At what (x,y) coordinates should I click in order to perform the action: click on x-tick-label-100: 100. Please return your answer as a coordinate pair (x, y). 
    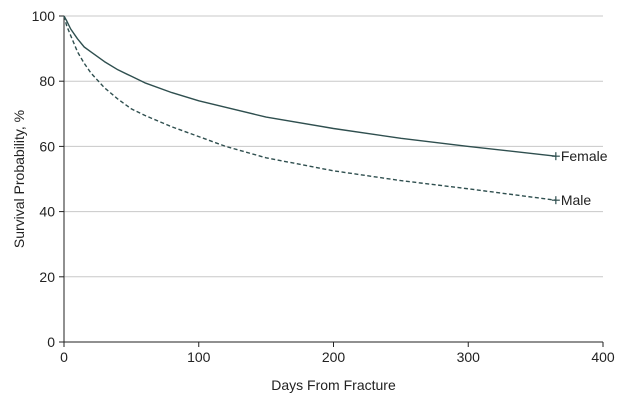
    Looking at the image, I should click on (199, 357).